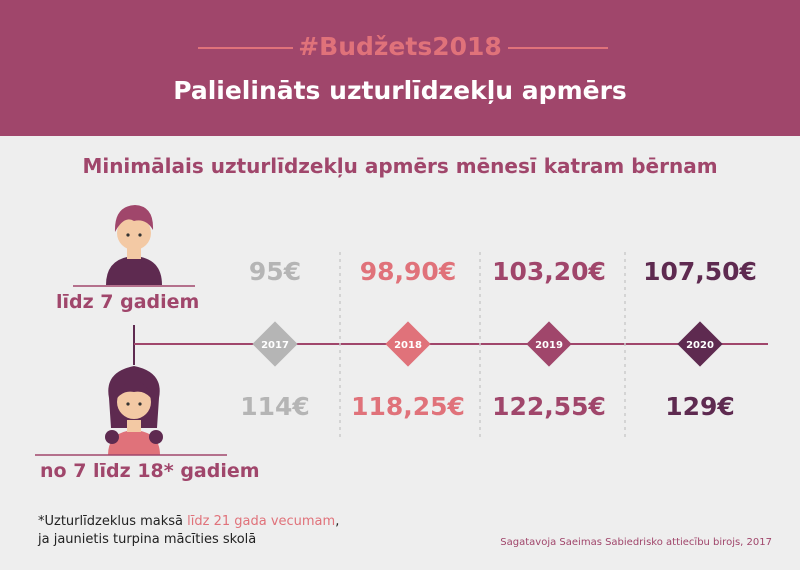  I want to click on footnote-suffix: ,, so click(337, 521).